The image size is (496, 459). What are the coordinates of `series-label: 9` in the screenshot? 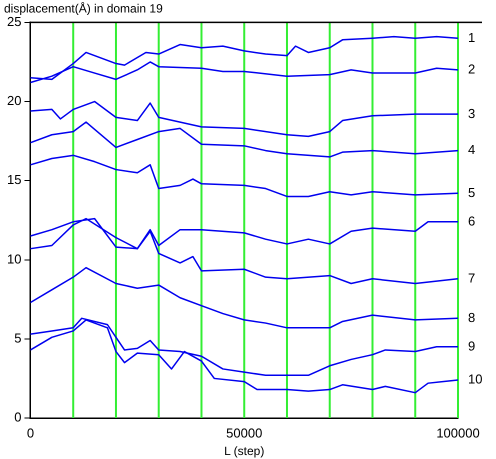 It's located at (472, 346).